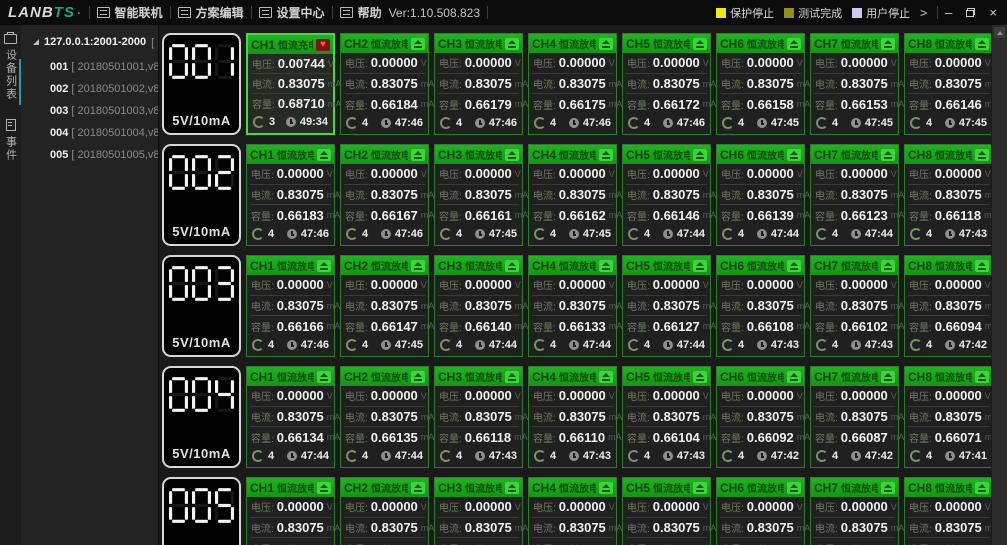  I want to click on channel-header: CH4 恒流放电, so click(572, 43).